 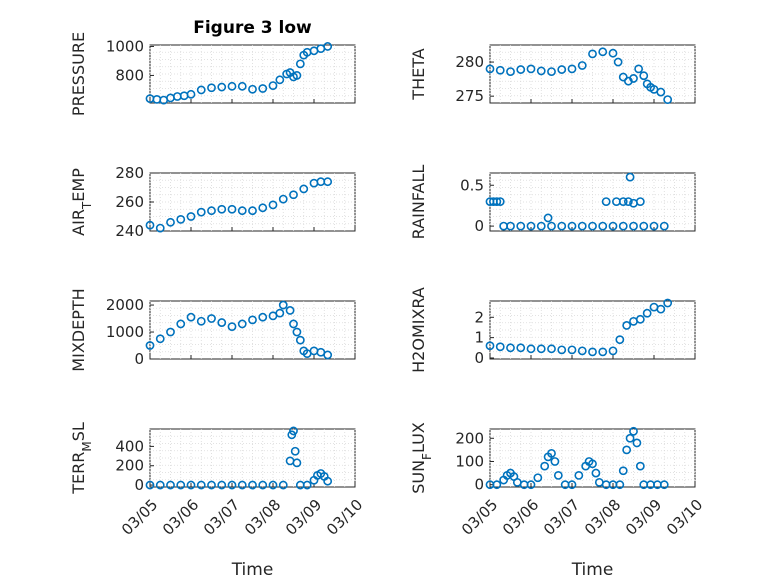 I want to click on y-tick-label: 280, so click(x=469, y=62).